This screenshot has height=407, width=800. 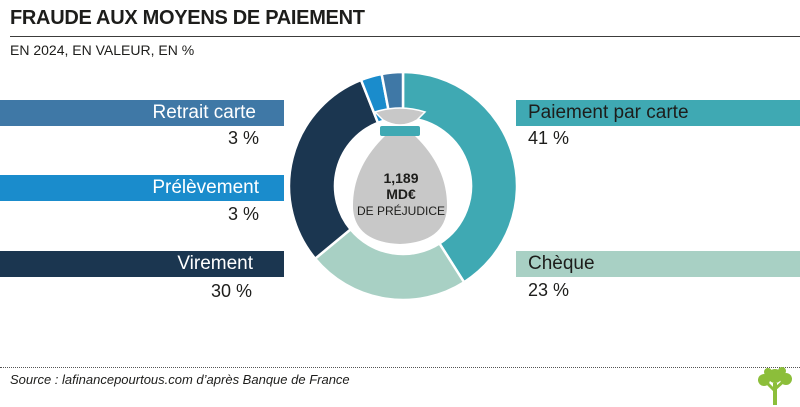 I want to click on legend-value-cheque: 23 %, so click(x=549, y=290).